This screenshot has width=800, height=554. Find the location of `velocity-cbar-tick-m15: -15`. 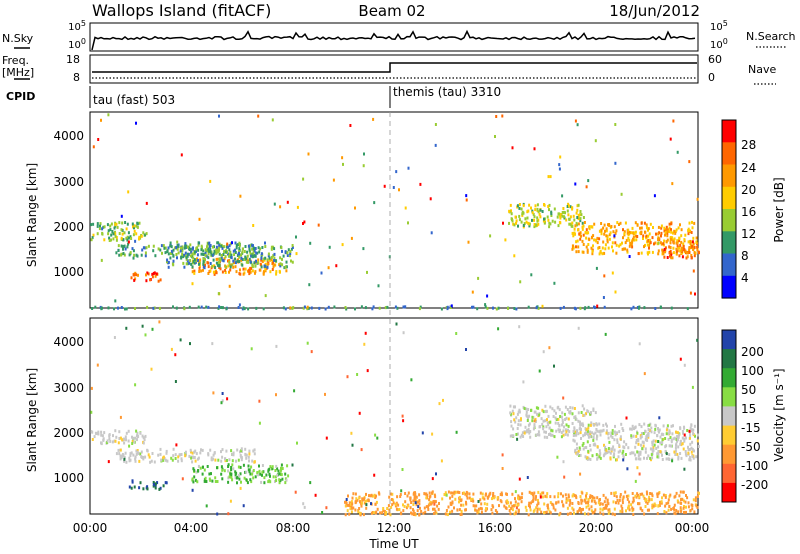

velocity-cbar-tick-m15: -15 is located at coordinates (751, 428).